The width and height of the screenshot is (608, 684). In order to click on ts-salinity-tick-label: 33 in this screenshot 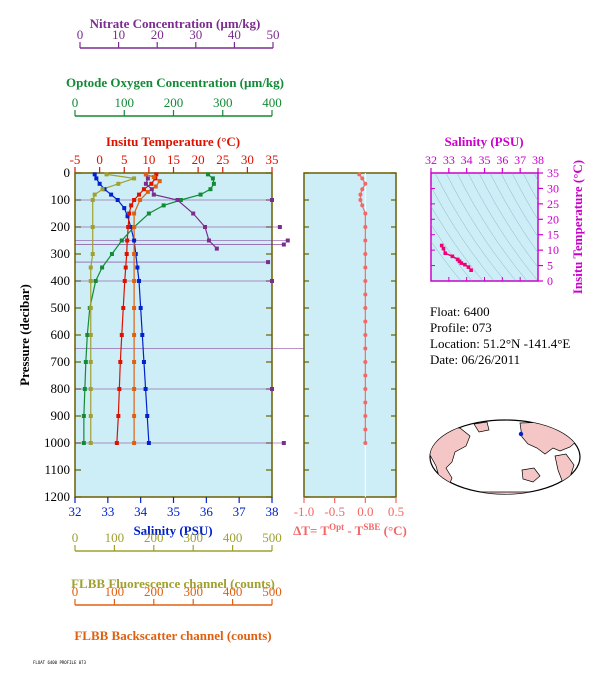, I will do `click(449, 160)`.